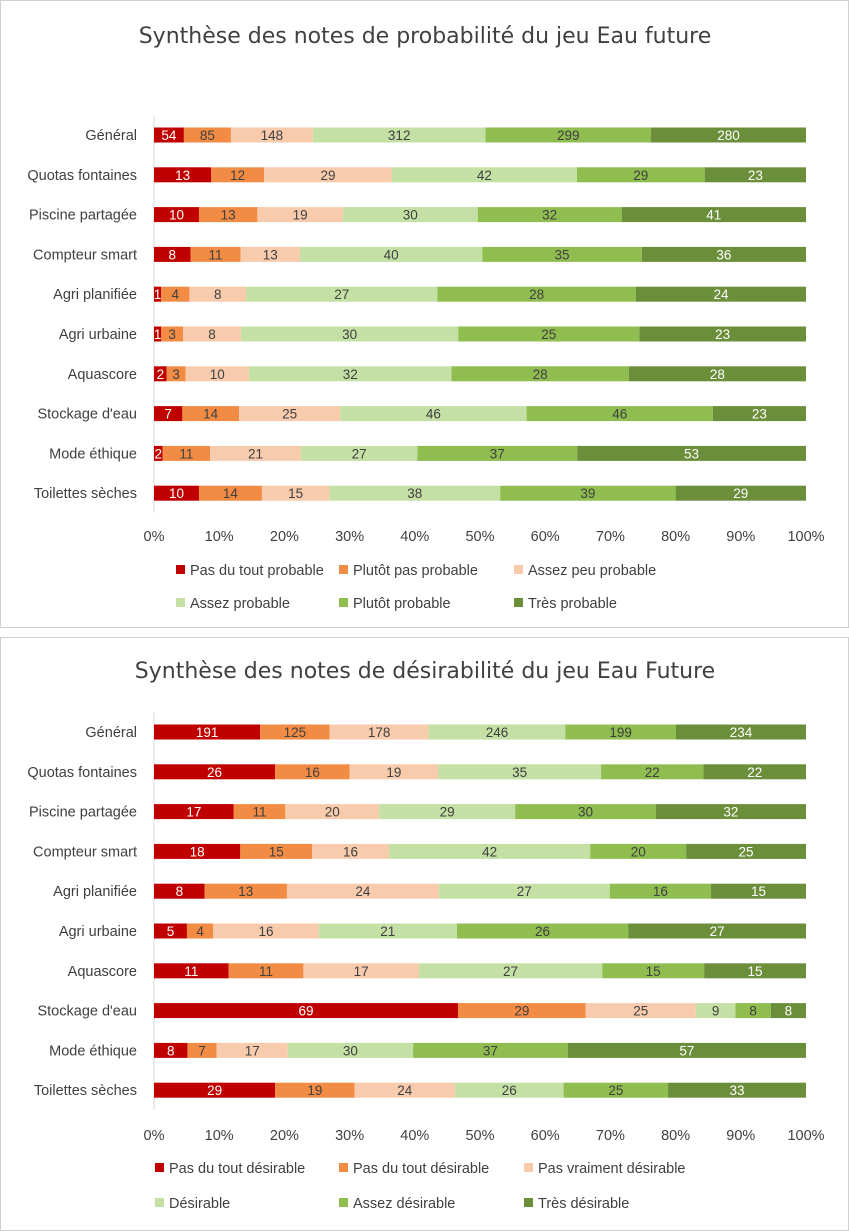 Image resolution: width=849 pixels, height=1231 pixels. Describe the element at coordinates (83, 216) in the screenshot. I see `probability-category-label: Piscine partagée` at that location.